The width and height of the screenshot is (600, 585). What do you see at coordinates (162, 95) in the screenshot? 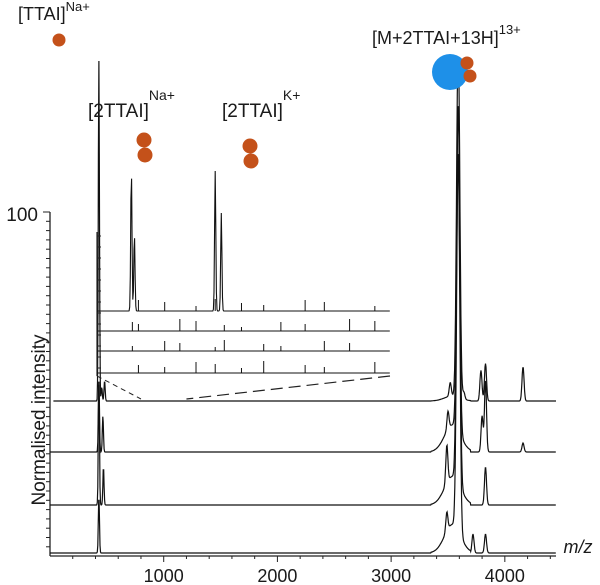
I see `annotation-2ttai-na-sup: Na+` at bounding box center [162, 95].